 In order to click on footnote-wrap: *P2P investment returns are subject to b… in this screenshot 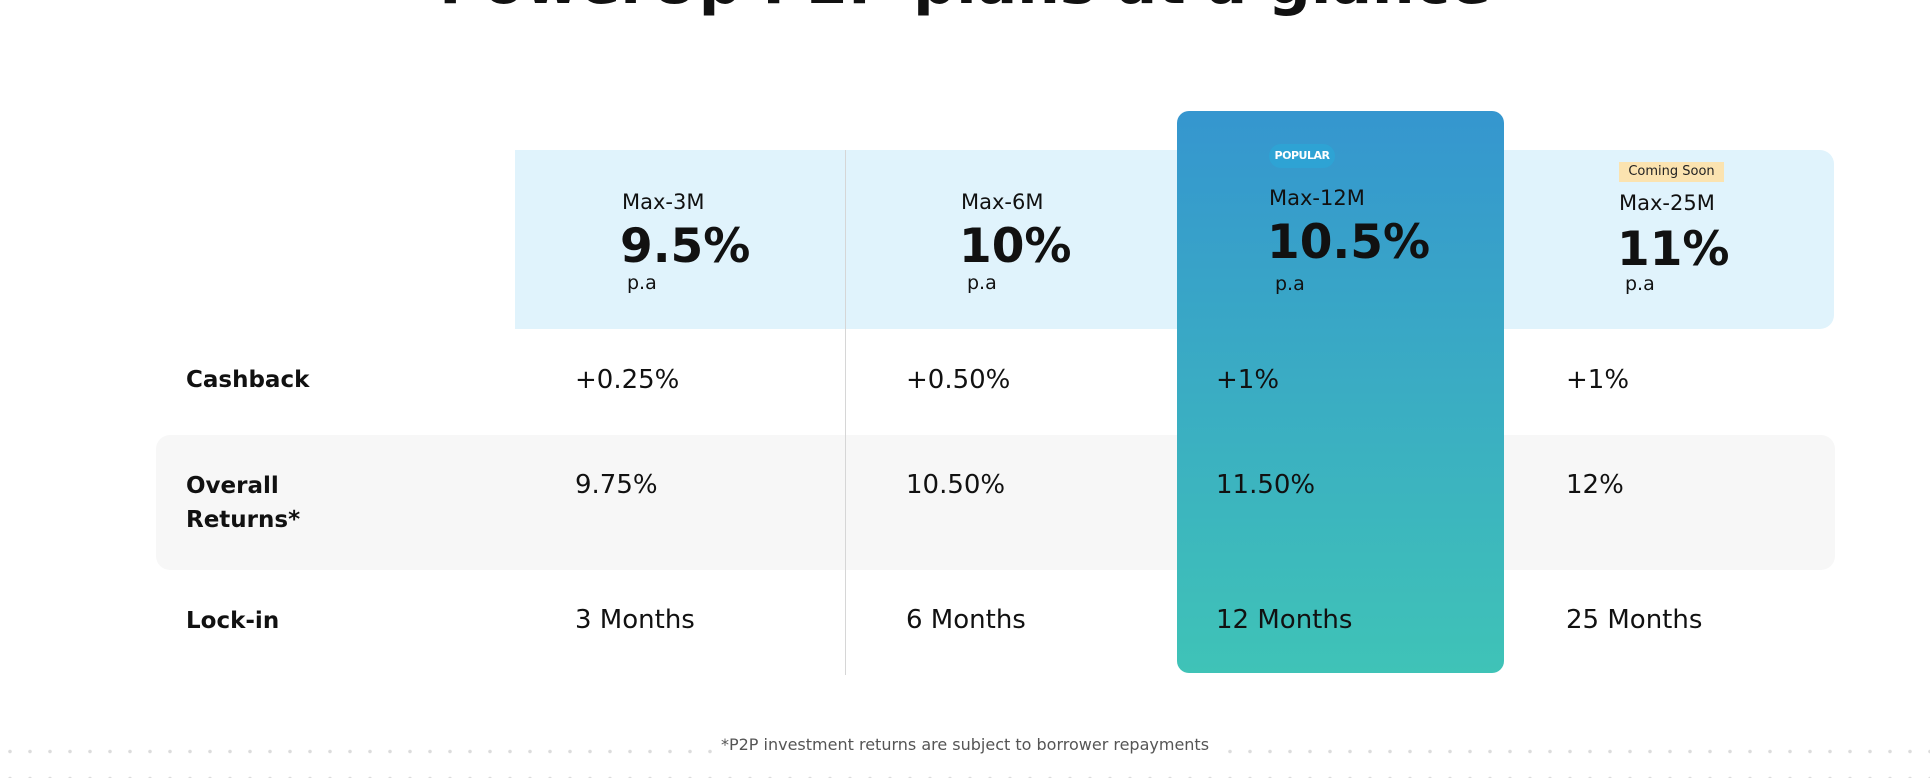, I will do `click(965, 744)`.